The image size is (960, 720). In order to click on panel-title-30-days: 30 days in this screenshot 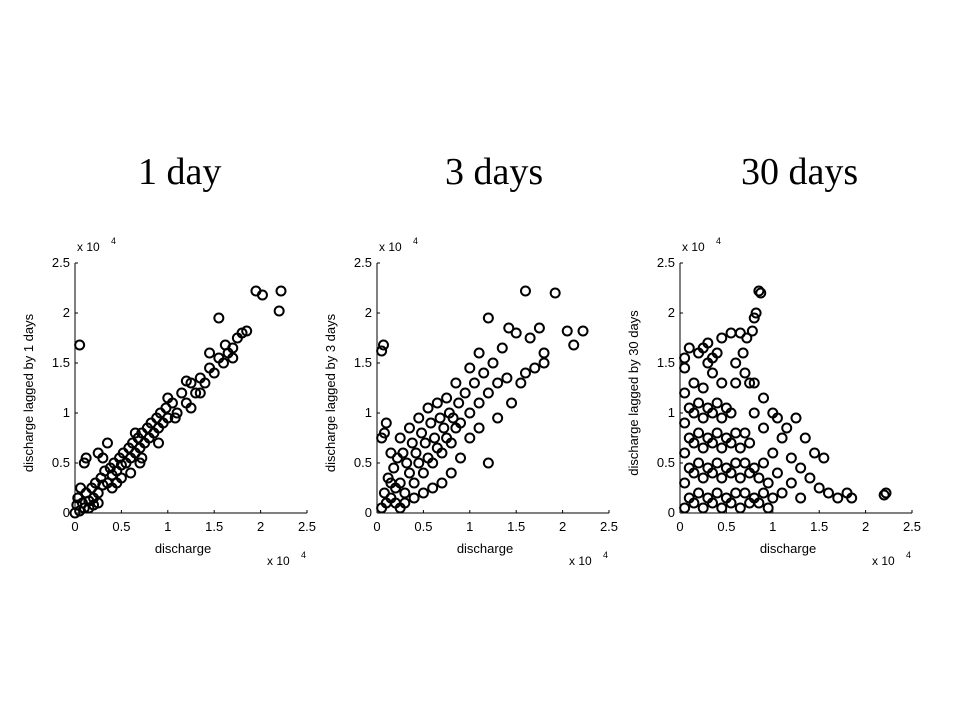, I will do `click(800, 172)`.